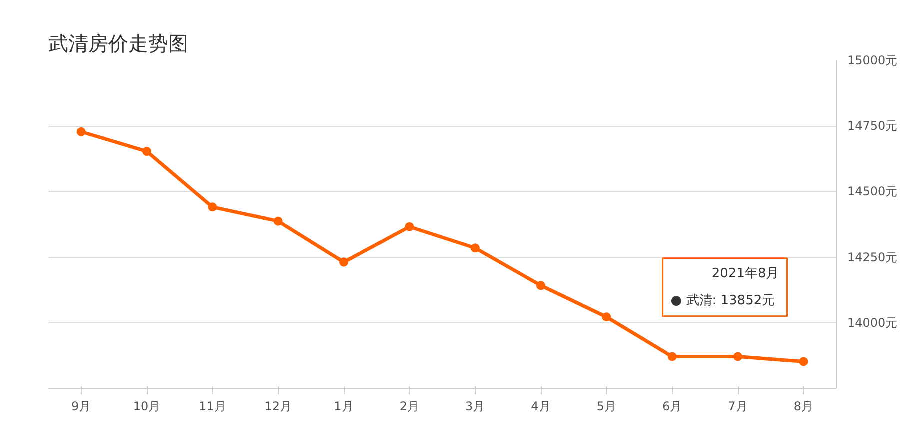 The image size is (900, 433). What do you see at coordinates (606, 407) in the screenshot?
I see `x-tick-label: 5月` at bounding box center [606, 407].